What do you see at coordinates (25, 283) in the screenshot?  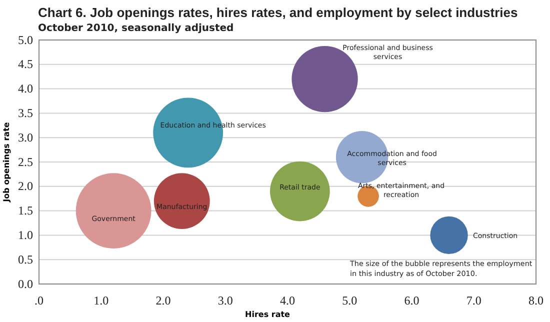 I see `y-tick-label: 0.0` at bounding box center [25, 283].